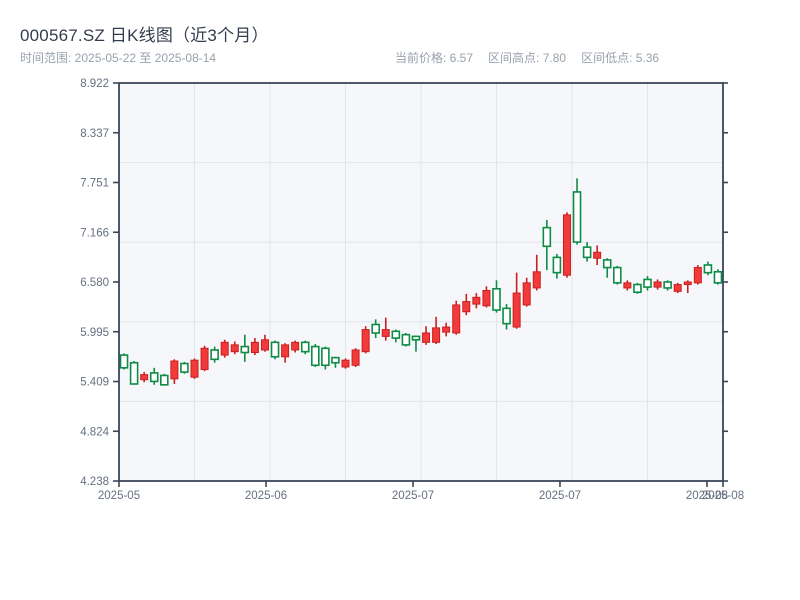  What do you see at coordinates (94, 283) in the screenshot?
I see `y-axis-label: 6.580` at bounding box center [94, 283].